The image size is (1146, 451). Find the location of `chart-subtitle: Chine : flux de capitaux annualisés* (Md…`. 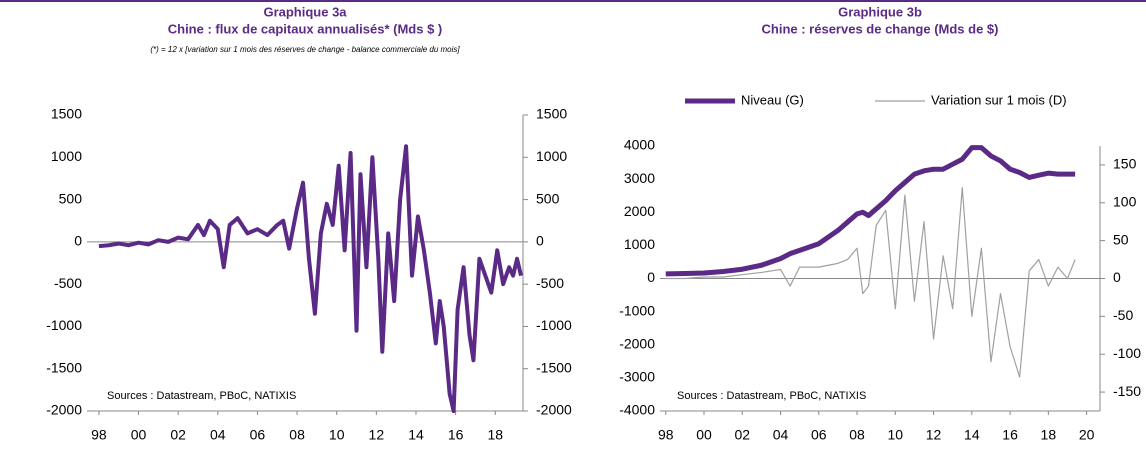

chart-subtitle: Chine : flux de capitaux annualisés* (Md… is located at coordinates (305, 28).